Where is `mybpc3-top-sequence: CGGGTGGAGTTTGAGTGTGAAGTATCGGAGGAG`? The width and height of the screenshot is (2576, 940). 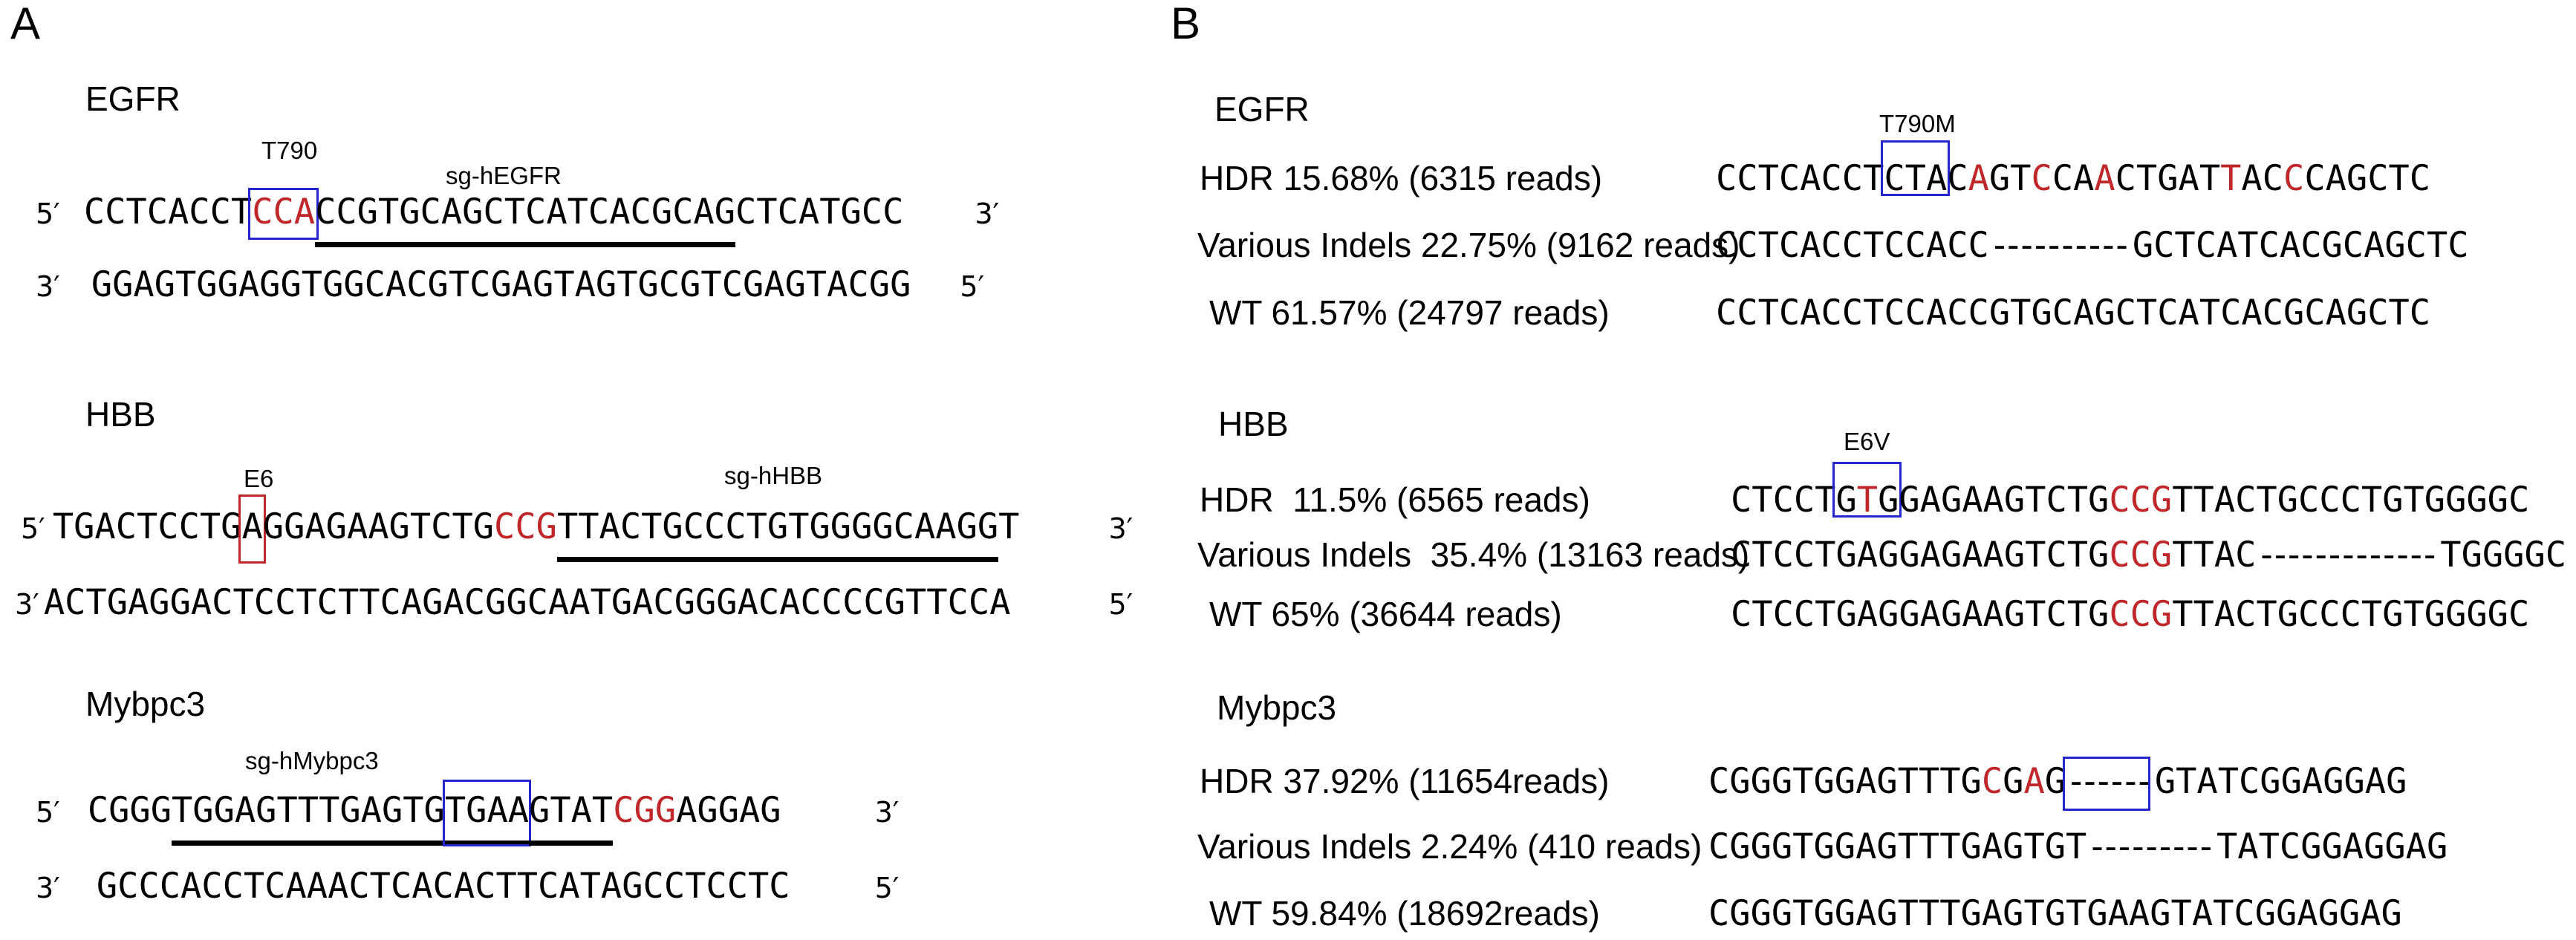 mybpc3-top-sequence: CGGGTGGAGTTTGAGTGTGAAGTATCGGAGGAG is located at coordinates (435, 818).